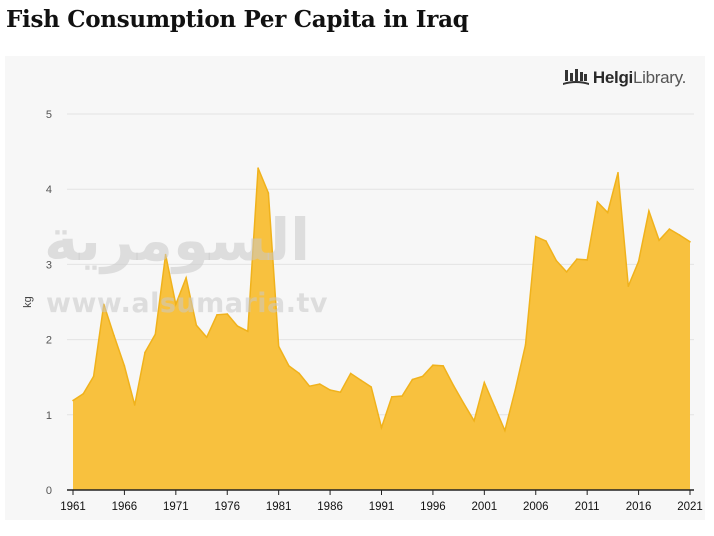 This screenshot has height=536, width=714. I want to click on watermark-url-text: www.alsumaria.tv, so click(187, 303).